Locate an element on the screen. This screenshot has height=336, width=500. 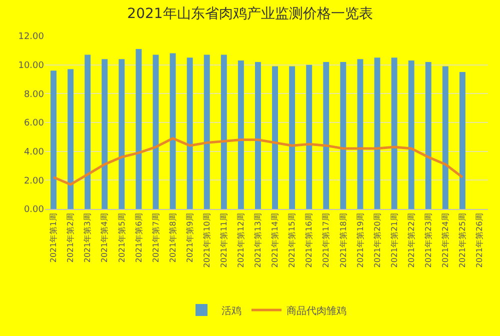
x-tick-label: 2021年第21周 is located at coordinates (394, 240).